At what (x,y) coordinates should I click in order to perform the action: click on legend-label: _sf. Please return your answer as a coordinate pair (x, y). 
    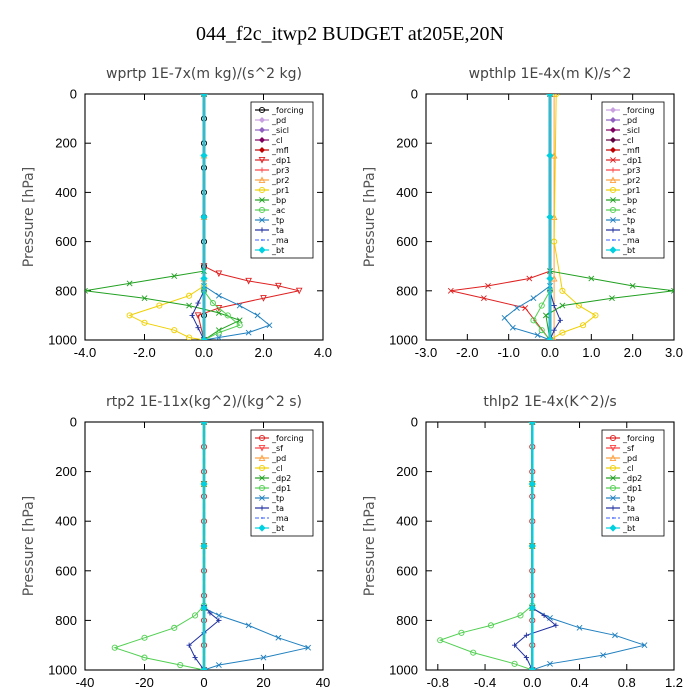
    Looking at the image, I should click on (628, 448).